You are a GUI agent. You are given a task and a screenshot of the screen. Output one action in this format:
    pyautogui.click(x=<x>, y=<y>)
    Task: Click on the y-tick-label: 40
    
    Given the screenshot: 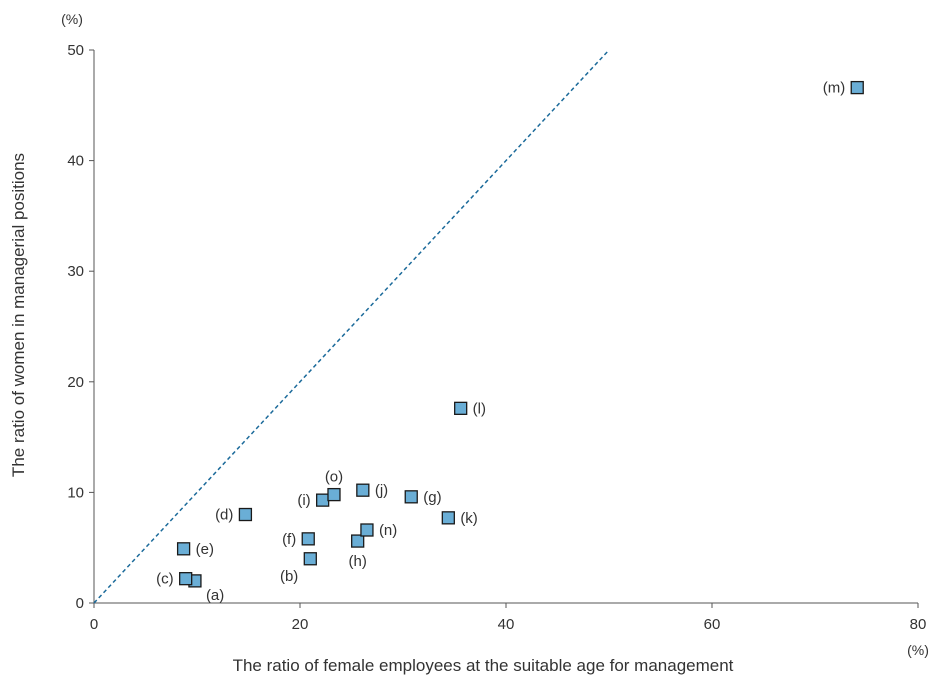 What is the action you would take?
    pyautogui.click(x=75, y=161)
    